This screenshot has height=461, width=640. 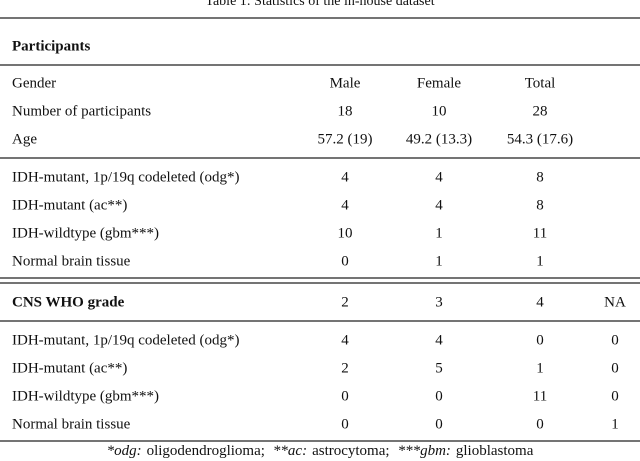 What do you see at coordinates (24, 139) in the screenshot?
I see `row-label: Age` at bounding box center [24, 139].